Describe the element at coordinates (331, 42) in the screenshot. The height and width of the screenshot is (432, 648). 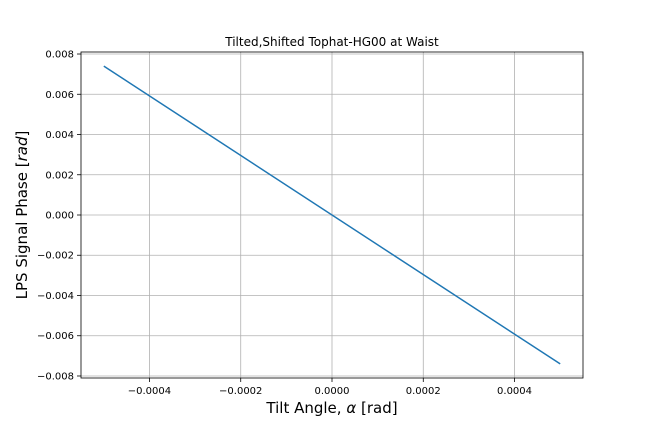
I see `chart-title: Tilted,Shifted Tophat-HG00 at Waist` at that location.